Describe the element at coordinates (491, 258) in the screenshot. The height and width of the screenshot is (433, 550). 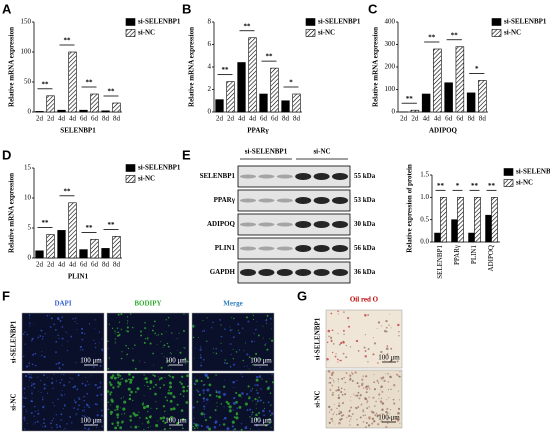
I see `x-tick-label: ADIPOQ` at that location.